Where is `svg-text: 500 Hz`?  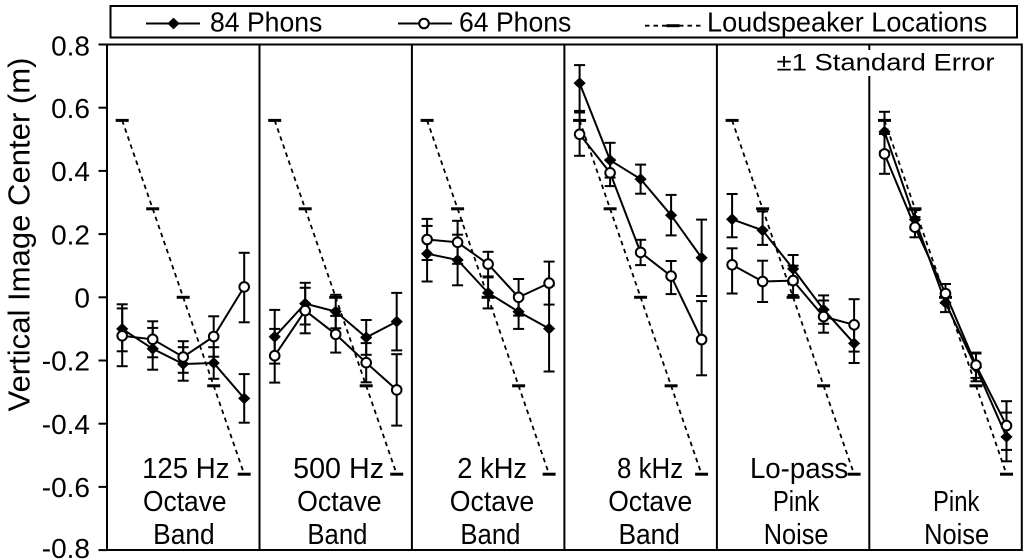
svg-text: 500 Hz is located at coordinates (338, 469).